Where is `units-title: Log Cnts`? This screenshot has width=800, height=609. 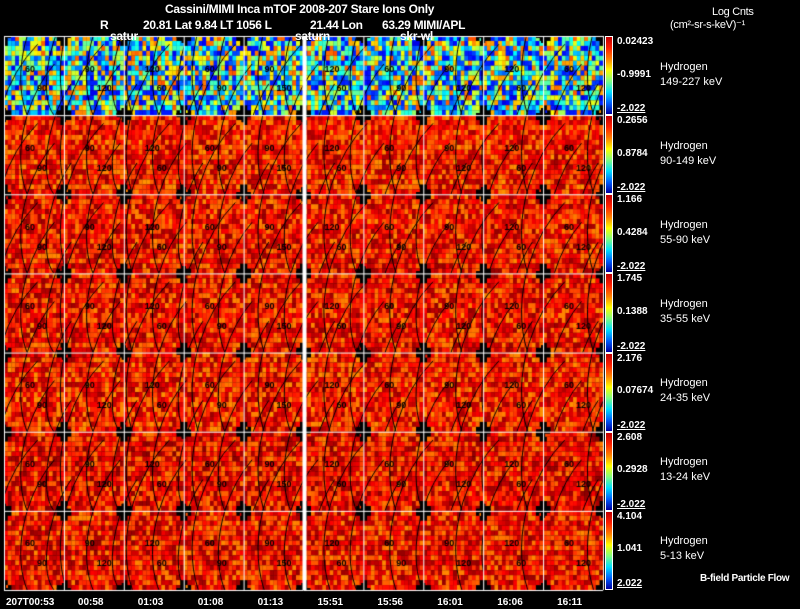
units-title: Log Cnts is located at coordinates (733, 12).